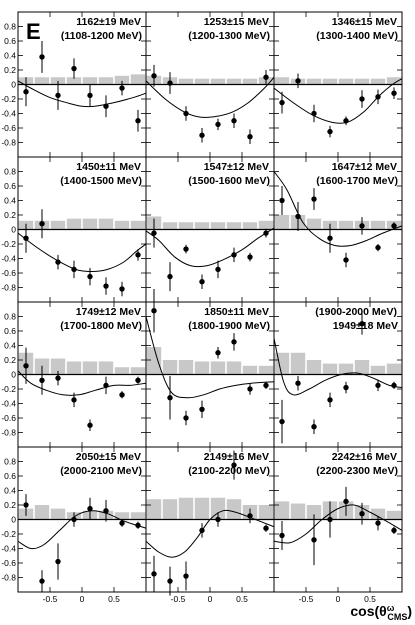 The width and height of the screenshot is (415, 625). I want to click on panel-subtitle: (2200-2300 MeV), so click(357, 471).